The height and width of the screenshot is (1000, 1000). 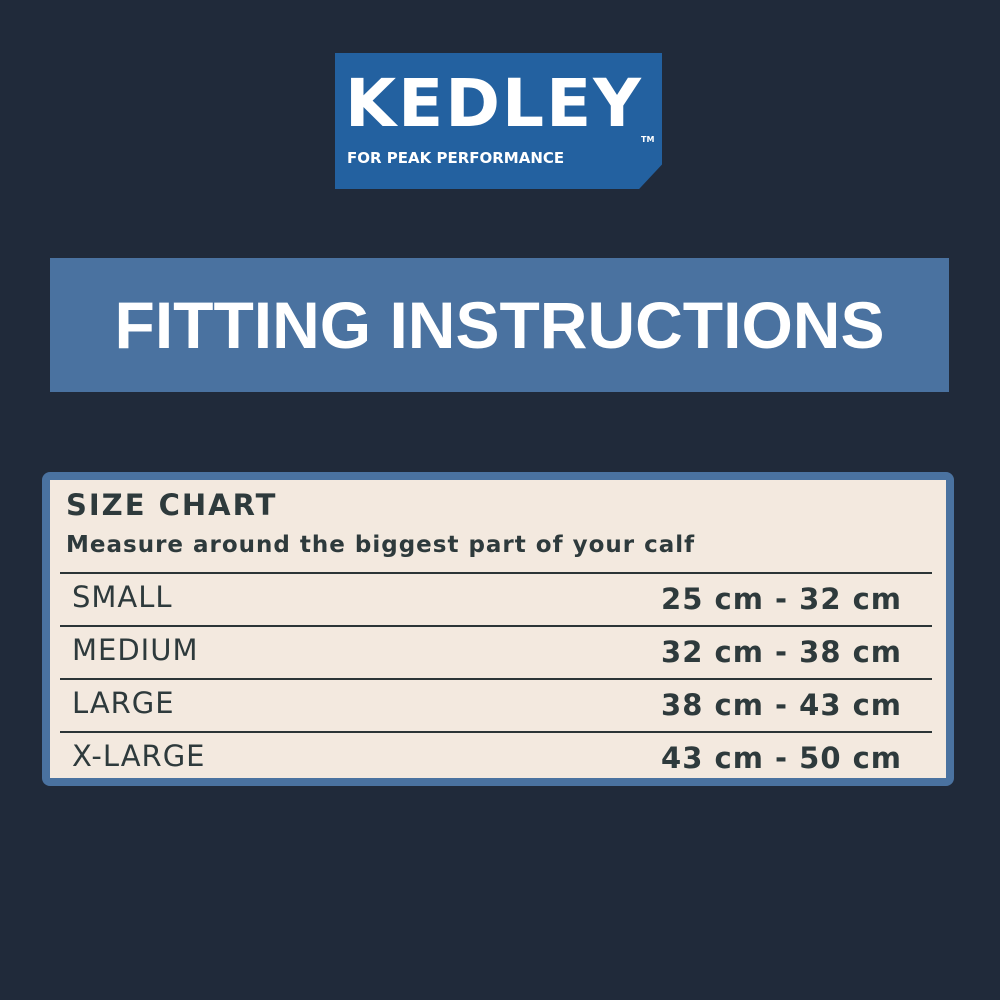 I want to click on page-title: FITTING INSTRUCTIONS, so click(x=499, y=325).